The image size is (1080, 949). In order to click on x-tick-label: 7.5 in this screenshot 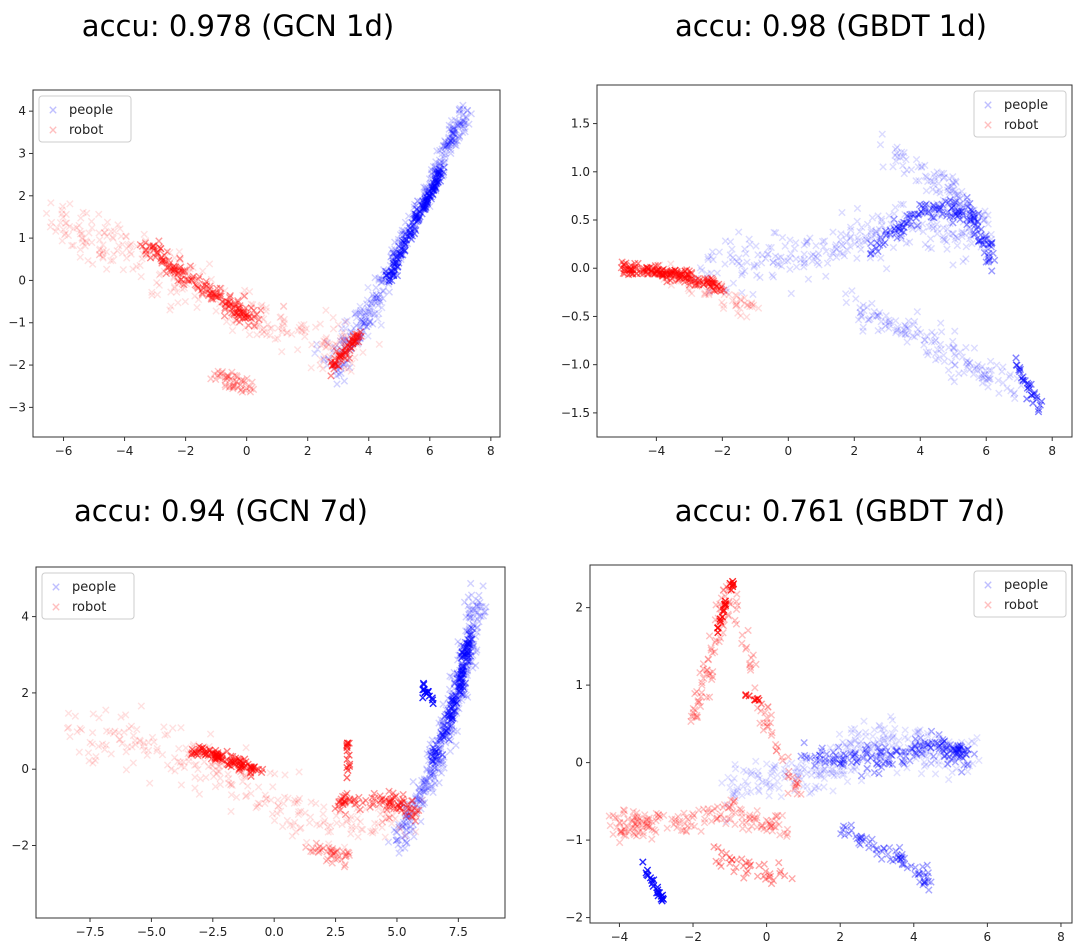, I will do `click(458, 932)`.